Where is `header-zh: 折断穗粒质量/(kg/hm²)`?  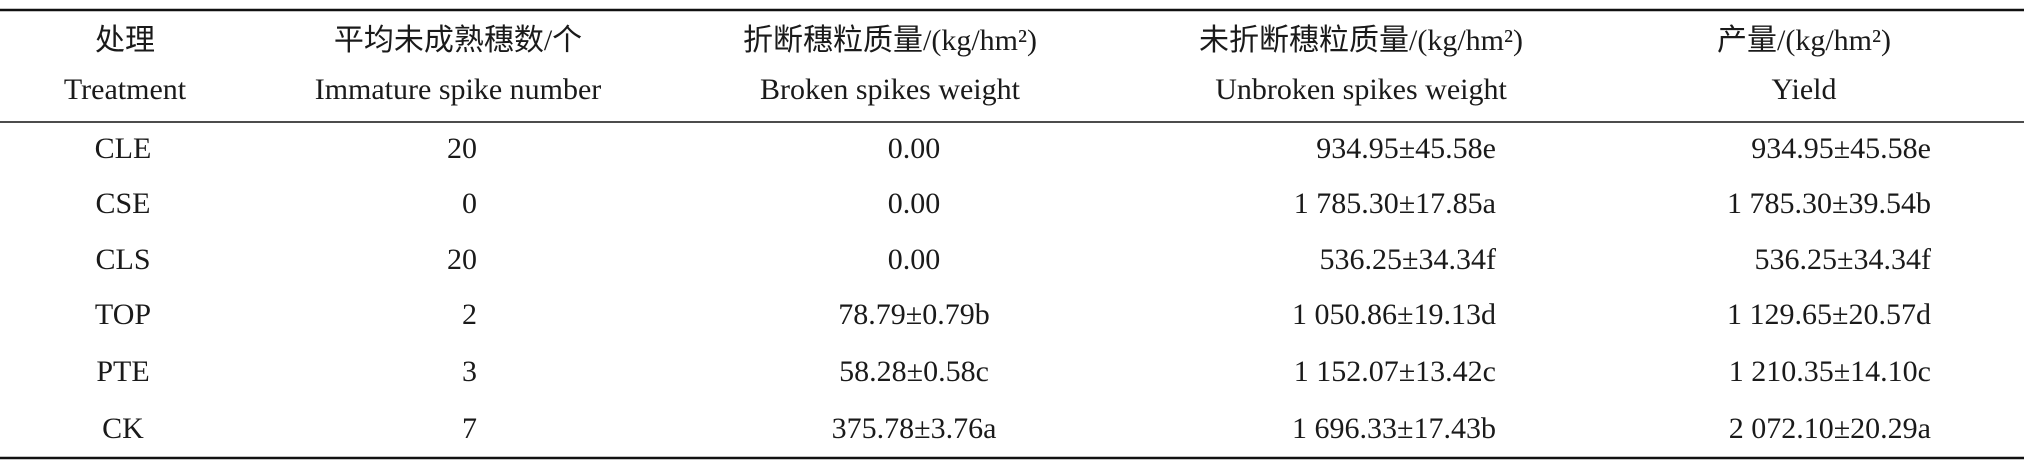 header-zh: 折断穗粒质量/(kg/hm²) is located at coordinates (890, 40).